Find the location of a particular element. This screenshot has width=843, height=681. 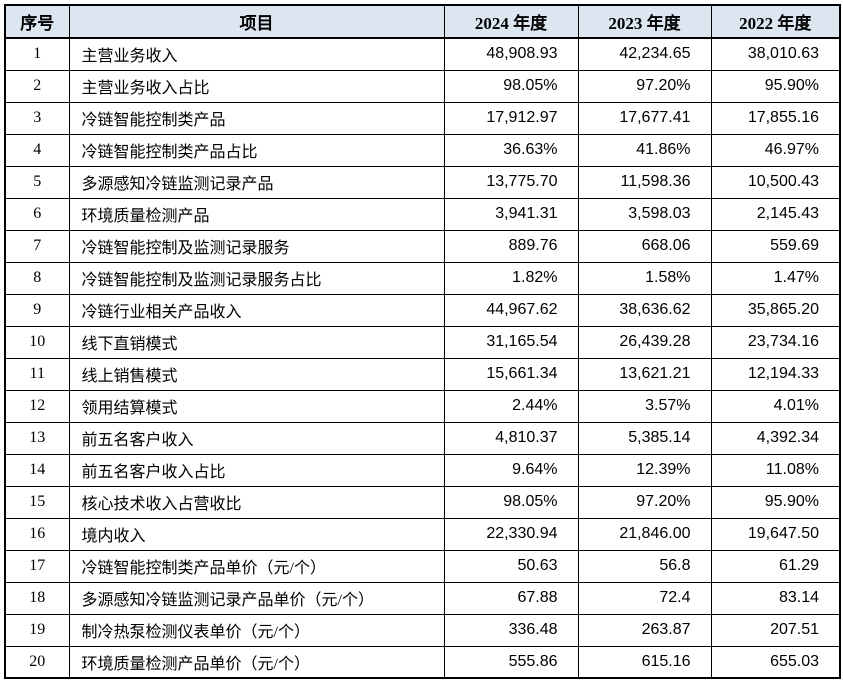

col-header-index: 序号 is located at coordinates (37, 21).